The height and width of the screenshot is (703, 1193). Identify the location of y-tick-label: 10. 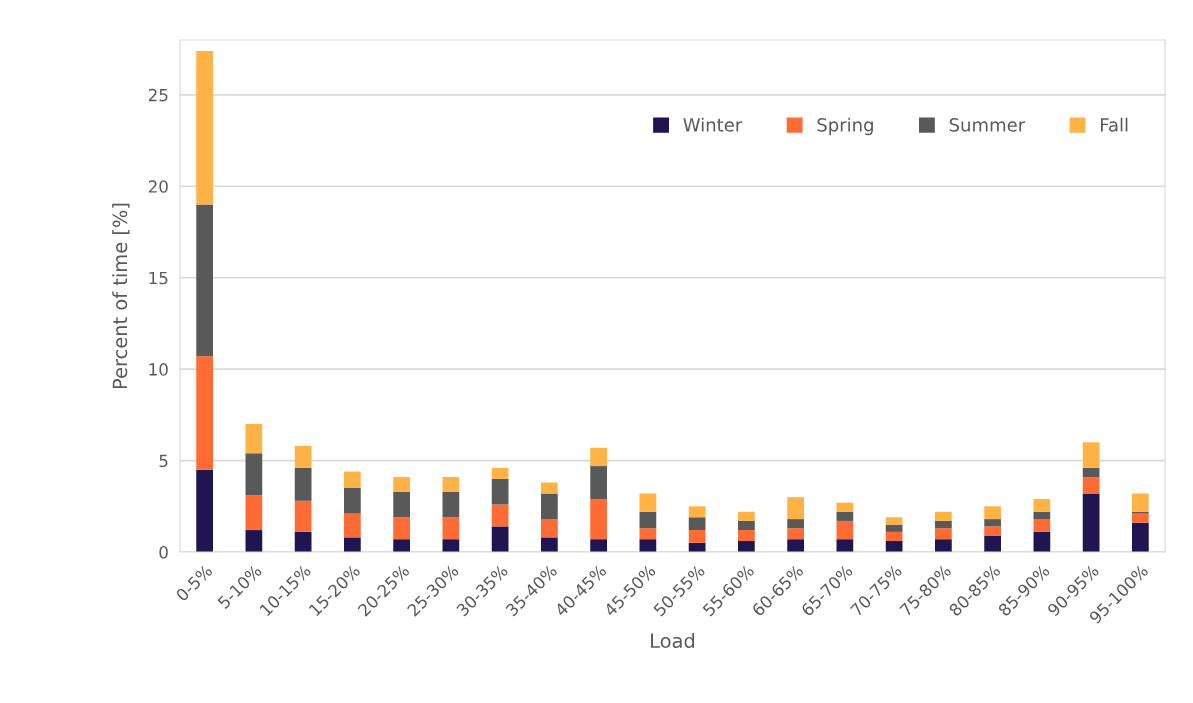
(158, 369).